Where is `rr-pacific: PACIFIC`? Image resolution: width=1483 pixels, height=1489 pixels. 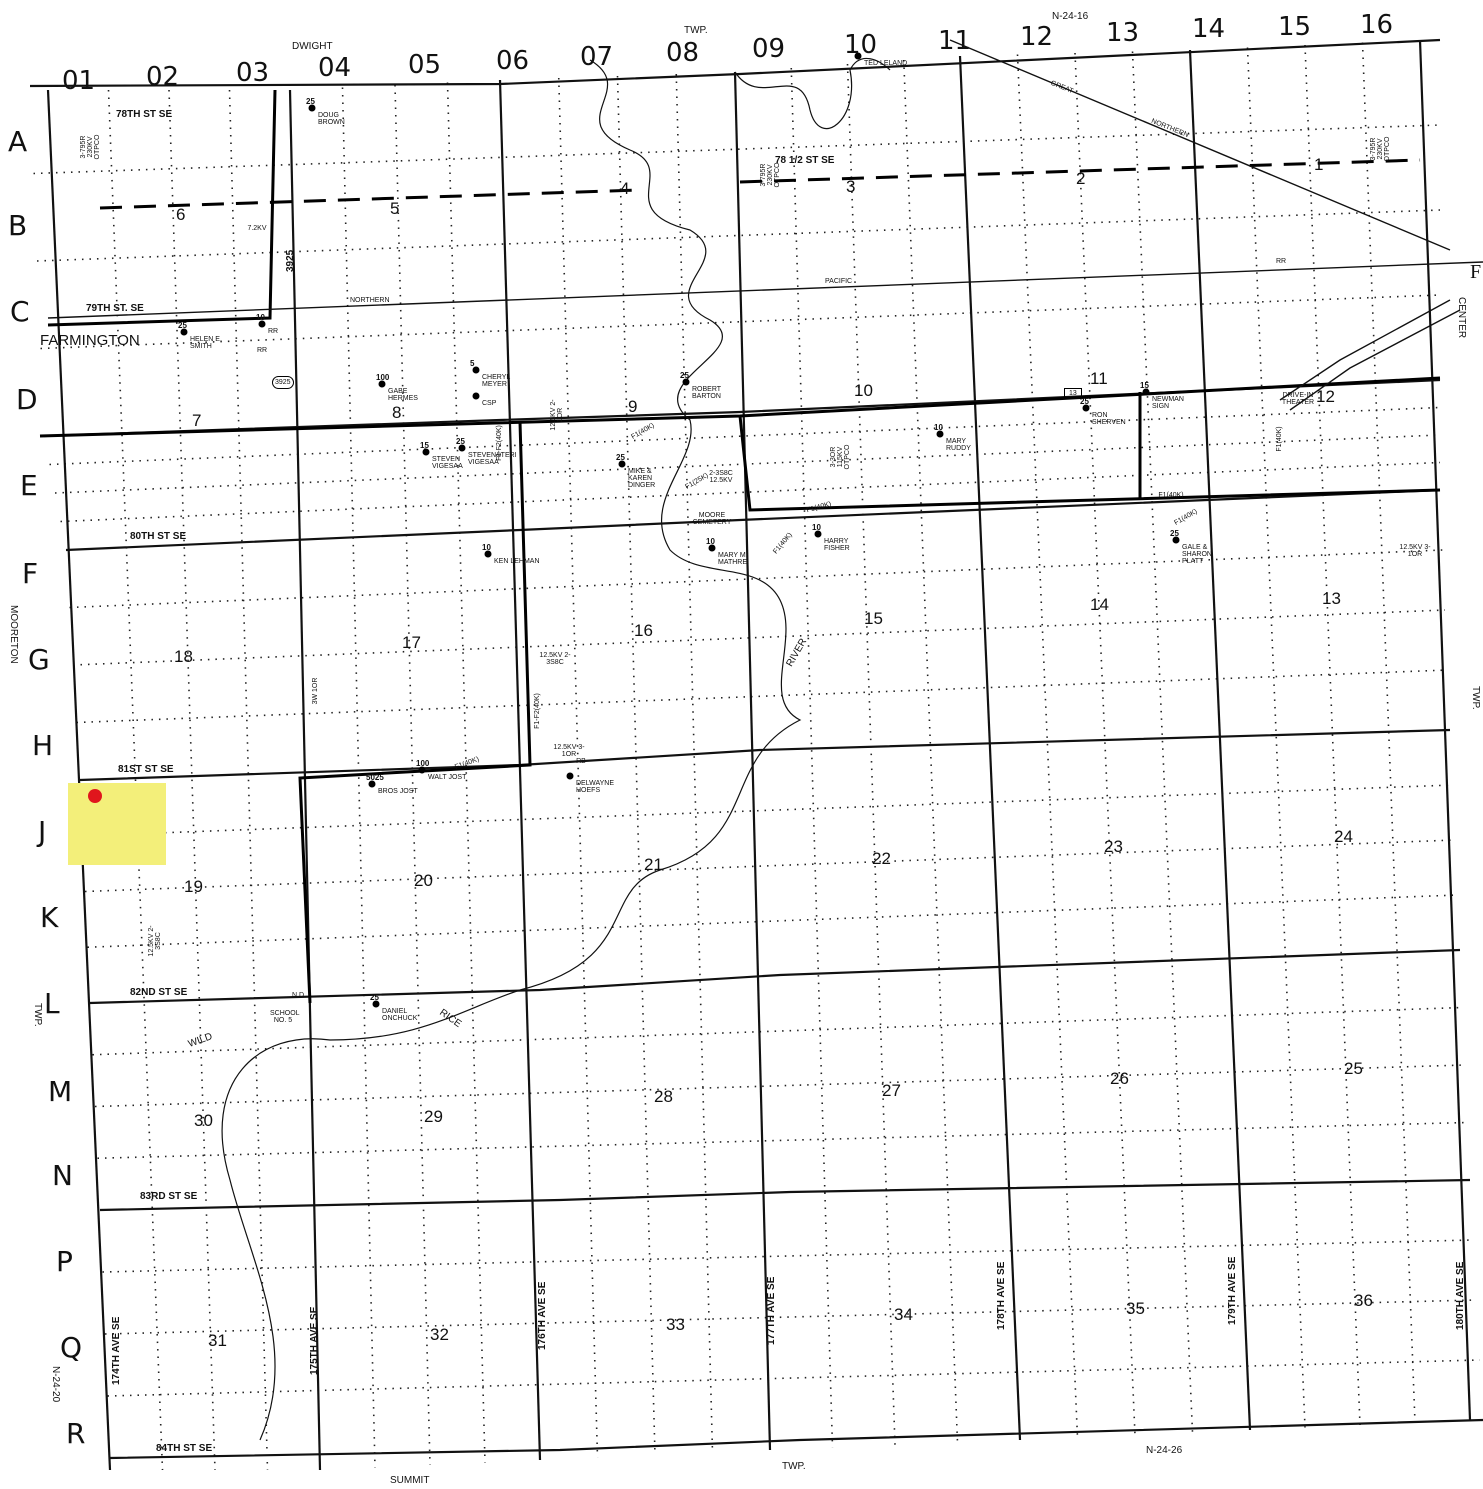
rr-pacific: PACIFIC is located at coordinates (839, 281).